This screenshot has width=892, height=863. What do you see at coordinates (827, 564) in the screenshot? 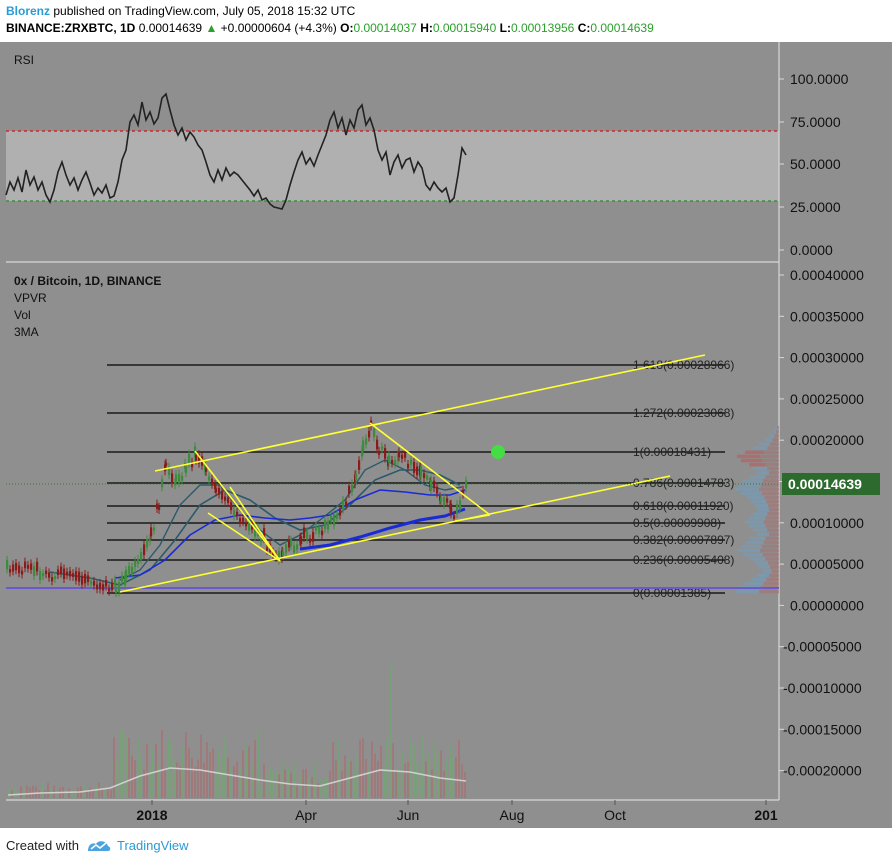
I see `price-axis-label: 0.00005000` at bounding box center [827, 564].